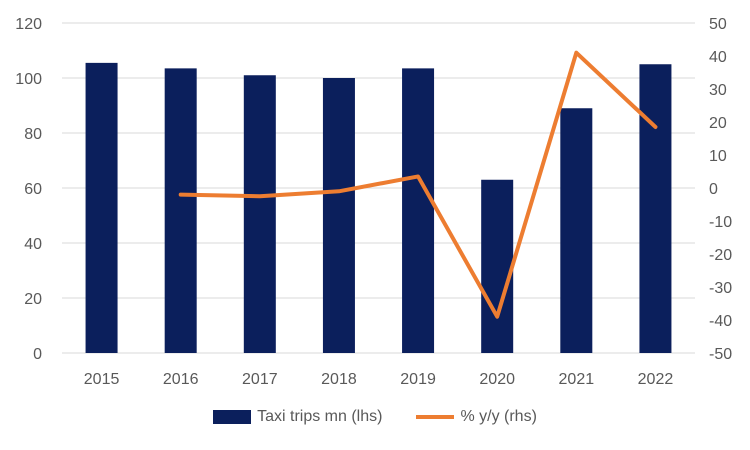  What do you see at coordinates (101, 207) in the screenshot?
I see `bar-2015` at bounding box center [101, 207].